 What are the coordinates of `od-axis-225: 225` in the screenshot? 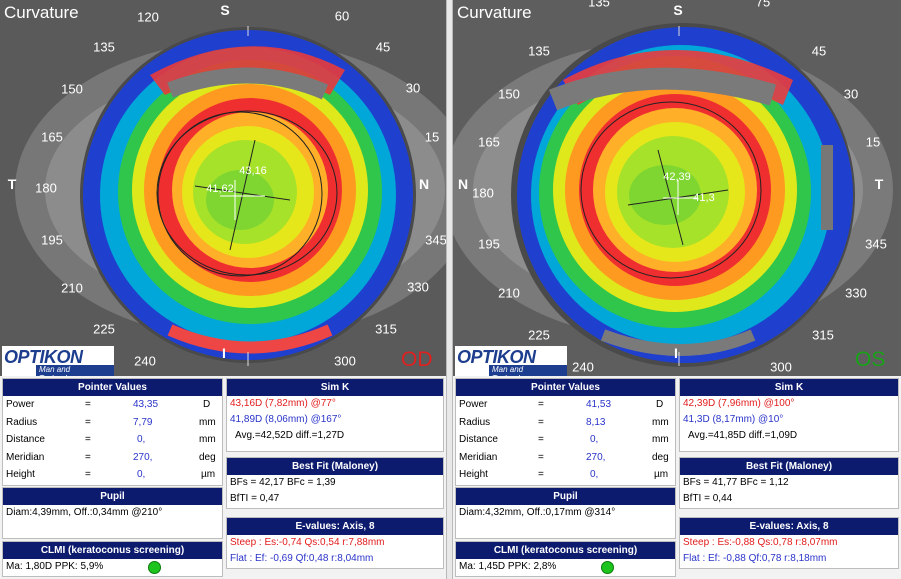 It's located at (104, 329).